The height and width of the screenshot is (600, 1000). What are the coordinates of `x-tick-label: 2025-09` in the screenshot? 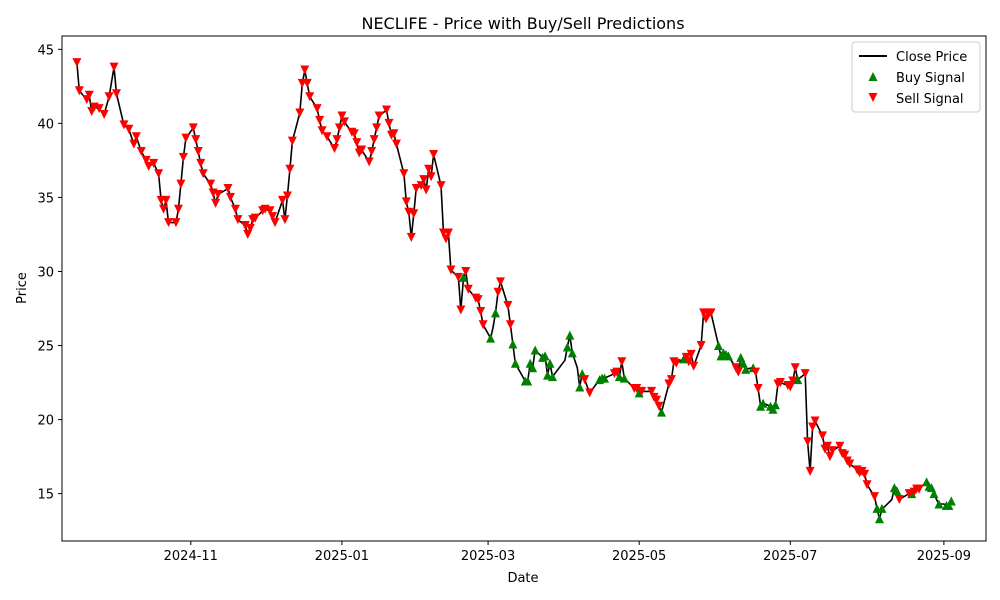 It's located at (944, 556).